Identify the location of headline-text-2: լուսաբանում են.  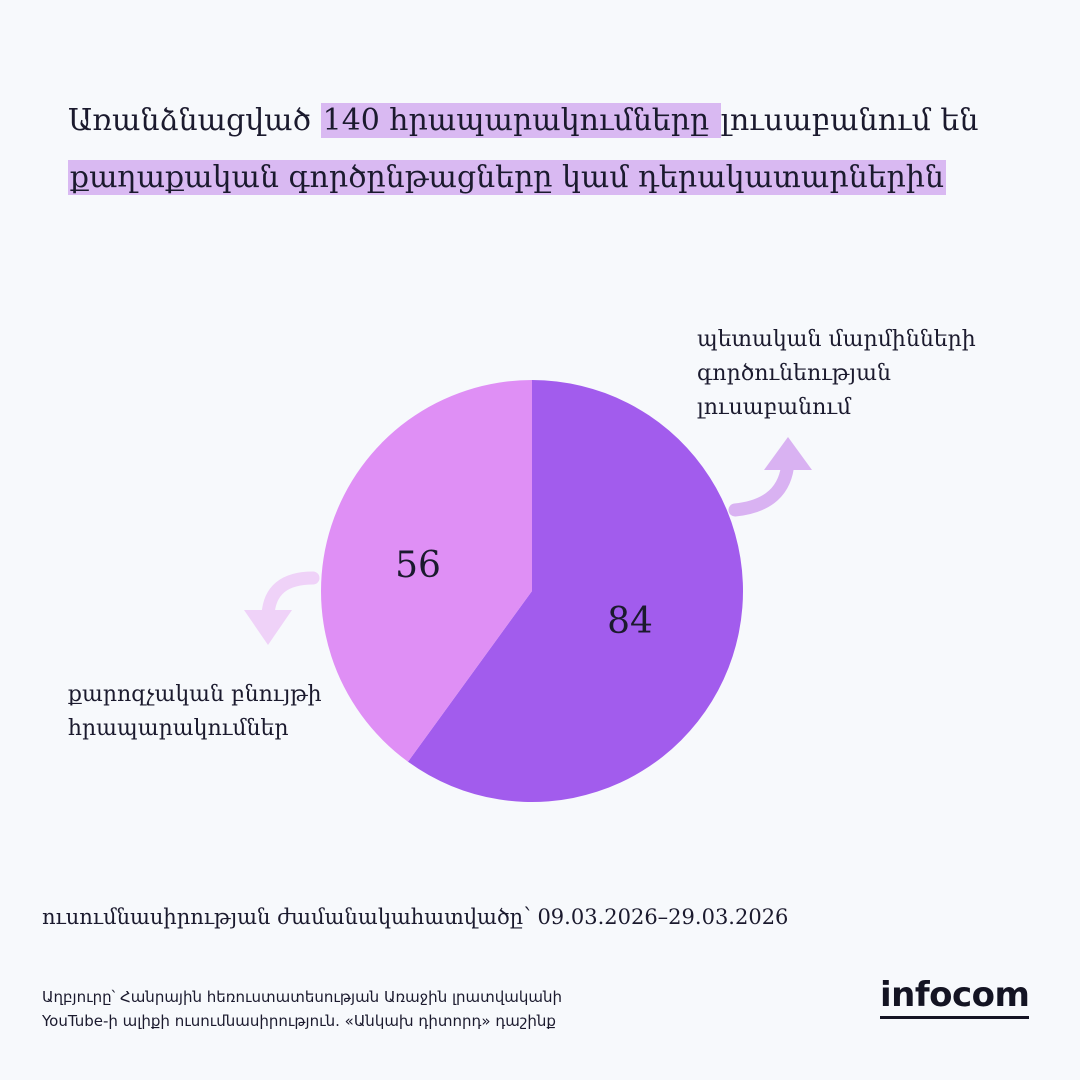
(849, 120).